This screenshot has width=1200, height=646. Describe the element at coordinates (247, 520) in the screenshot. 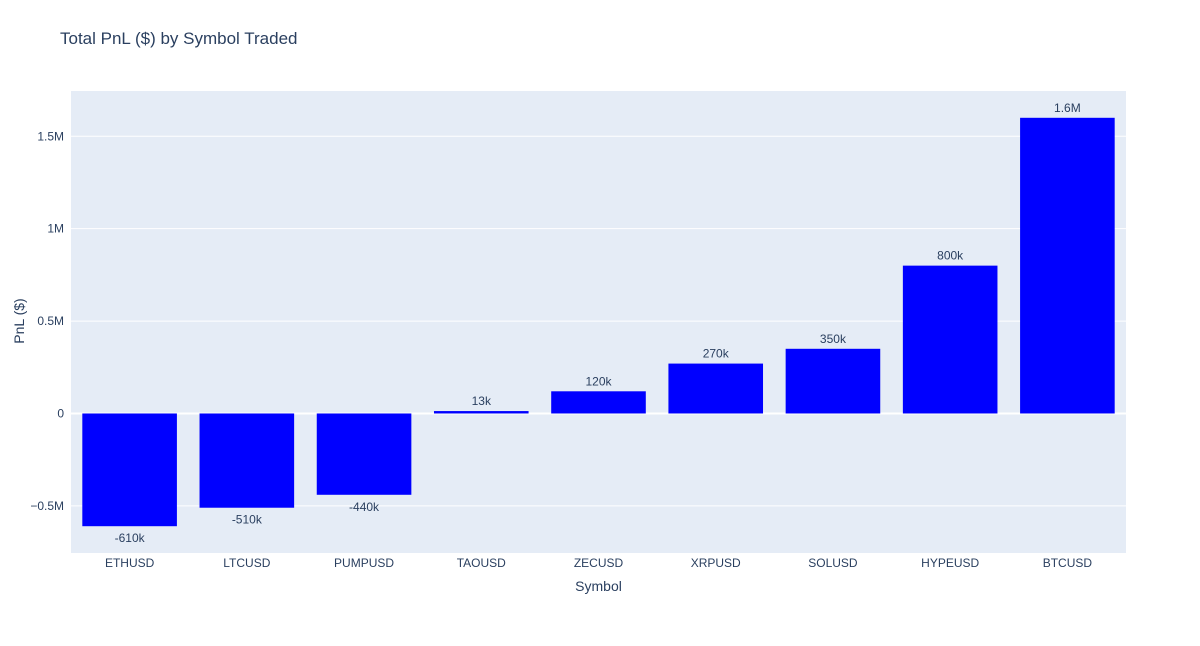

I see `bar-value-label: -510k` at that location.